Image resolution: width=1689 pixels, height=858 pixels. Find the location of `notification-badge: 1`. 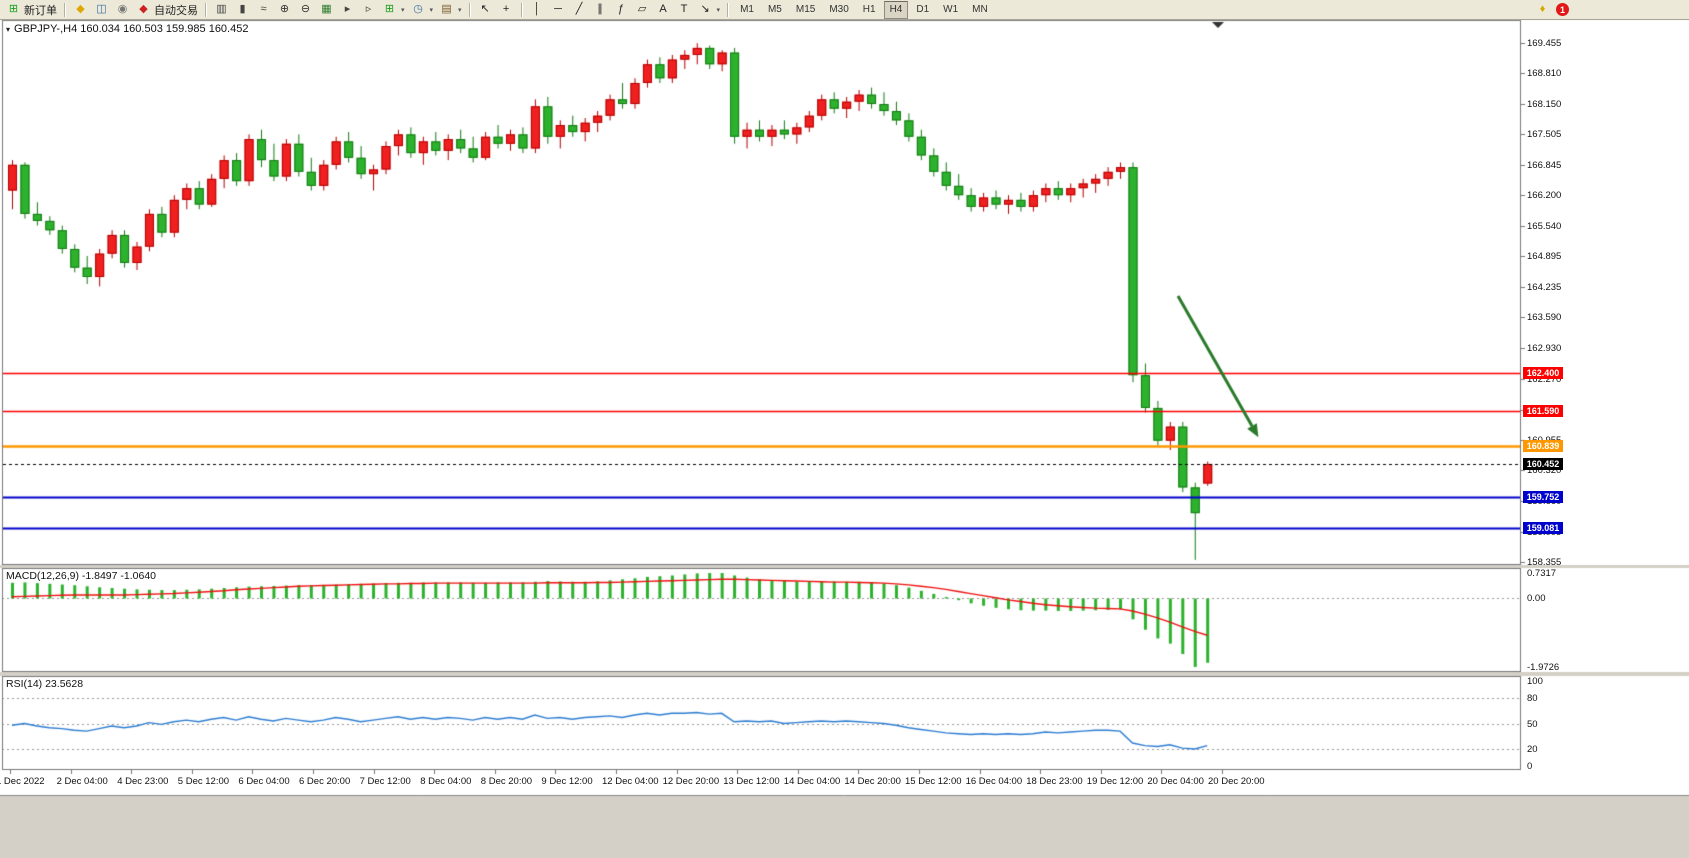

notification-badge: 1 is located at coordinates (1562, 9).